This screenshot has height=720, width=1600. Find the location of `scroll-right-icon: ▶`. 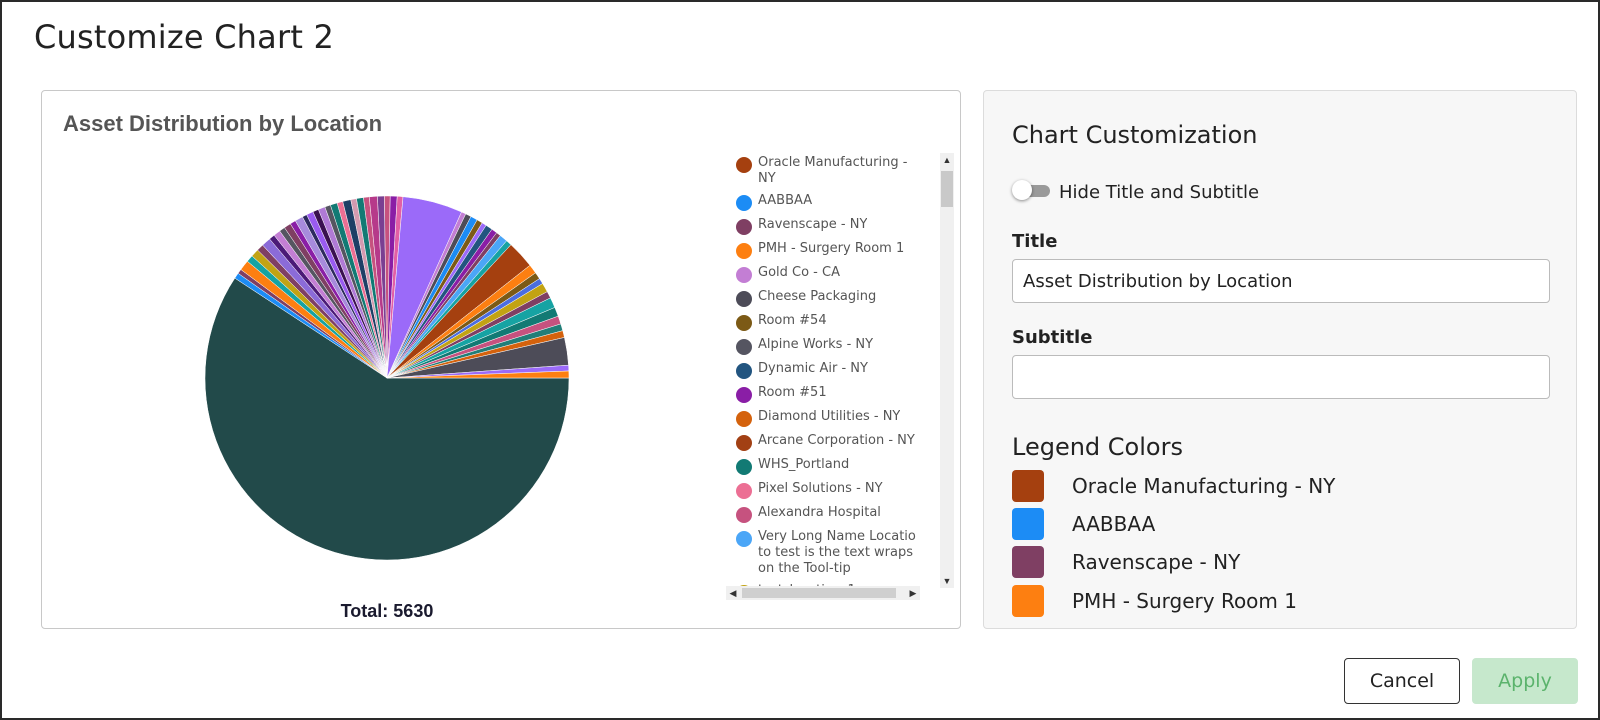

scroll-right-icon: ▶ is located at coordinates (913, 593).